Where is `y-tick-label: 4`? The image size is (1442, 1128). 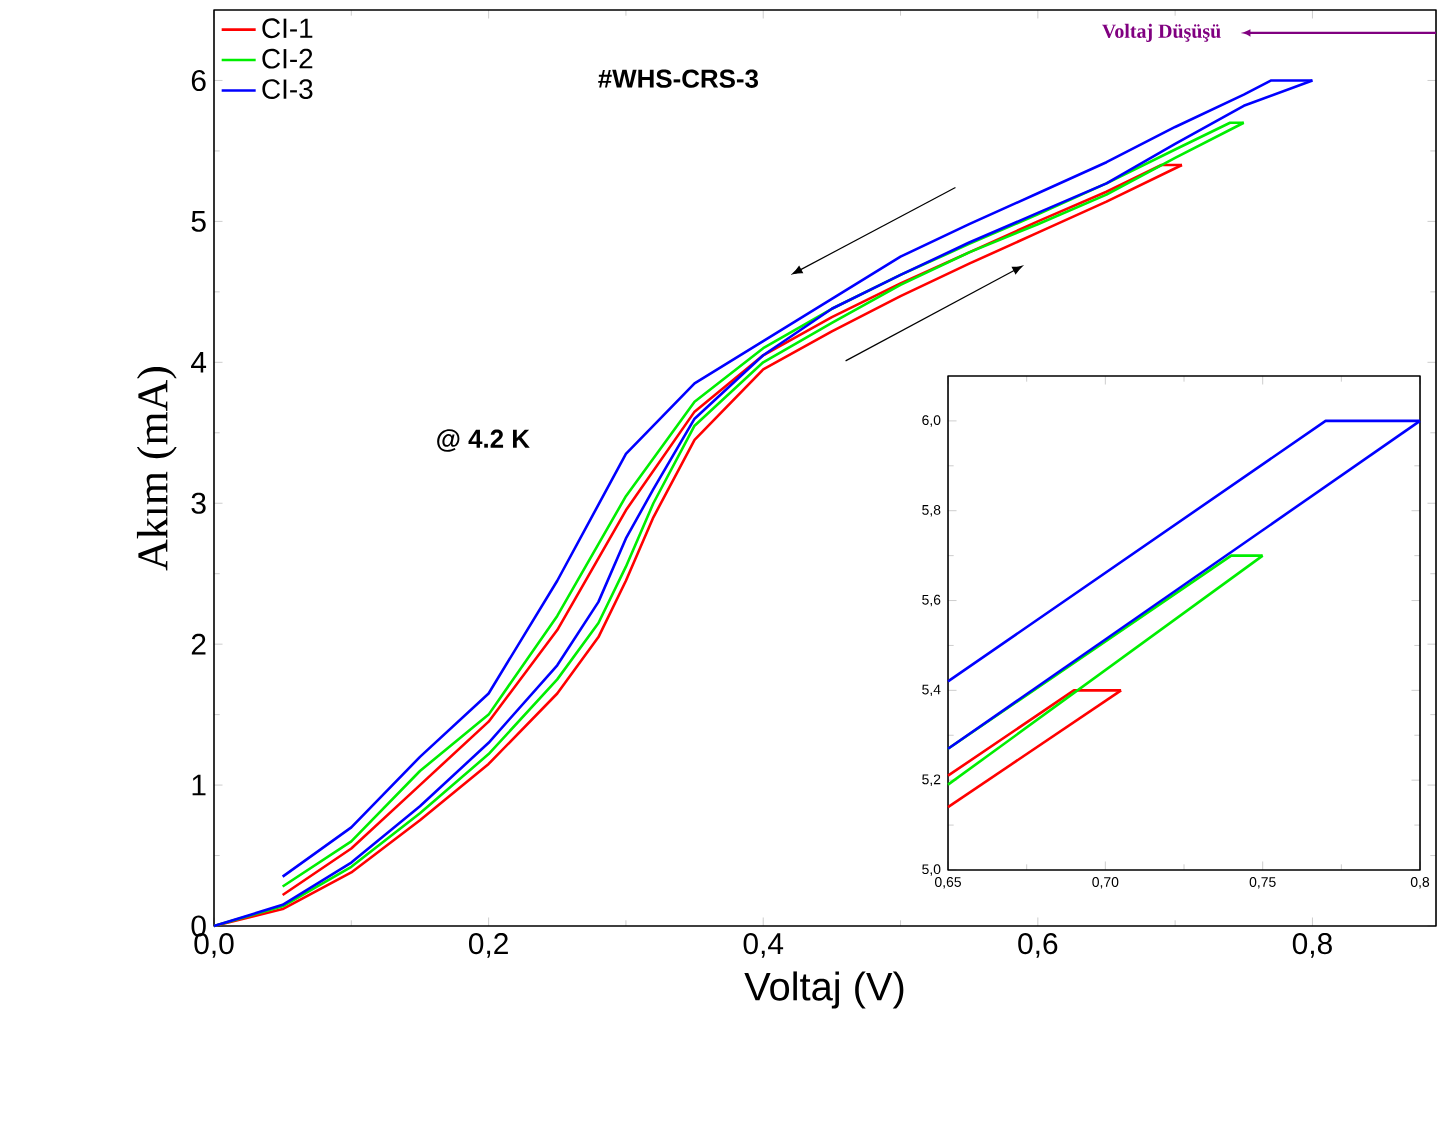
y-tick-label: 4 is located at coordinates (199, 362).